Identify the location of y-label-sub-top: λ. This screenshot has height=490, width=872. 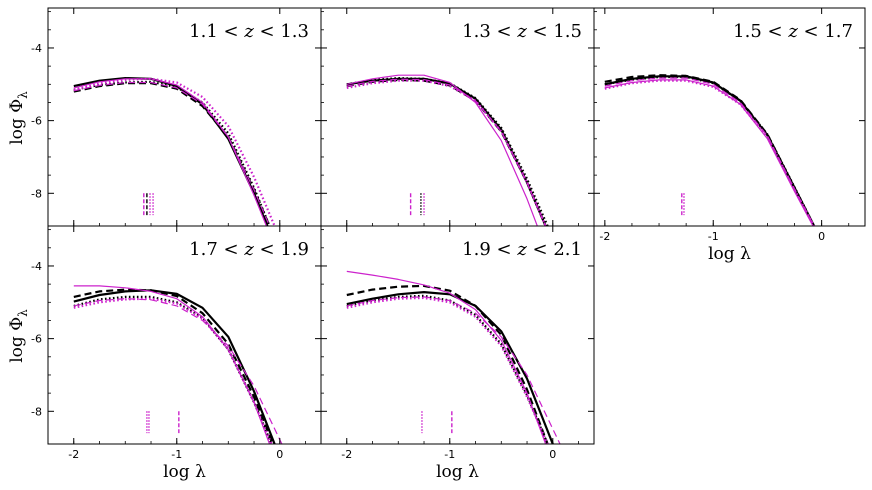
(23, 95).